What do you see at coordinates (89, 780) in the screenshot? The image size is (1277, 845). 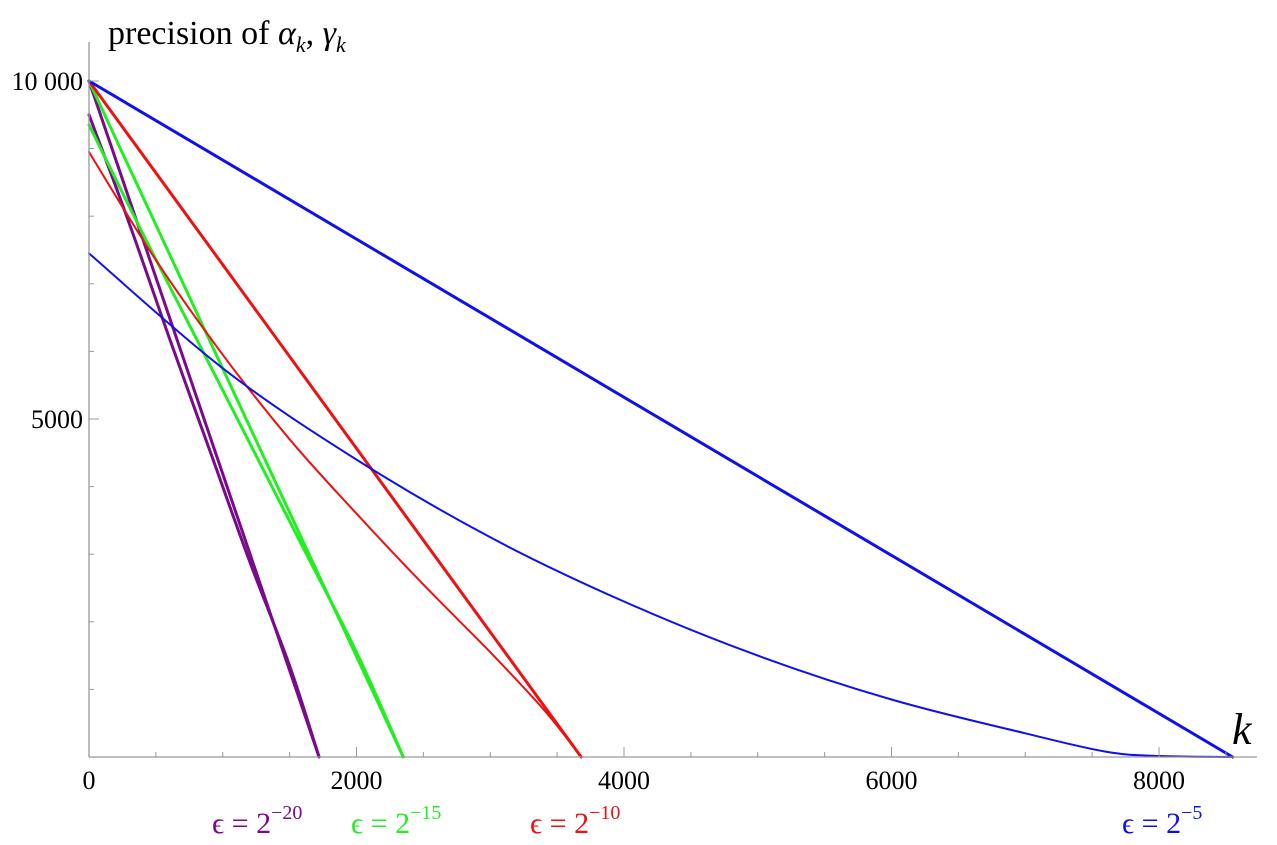 I see `x-tick-label: 0` at bounding box center [89, 780].